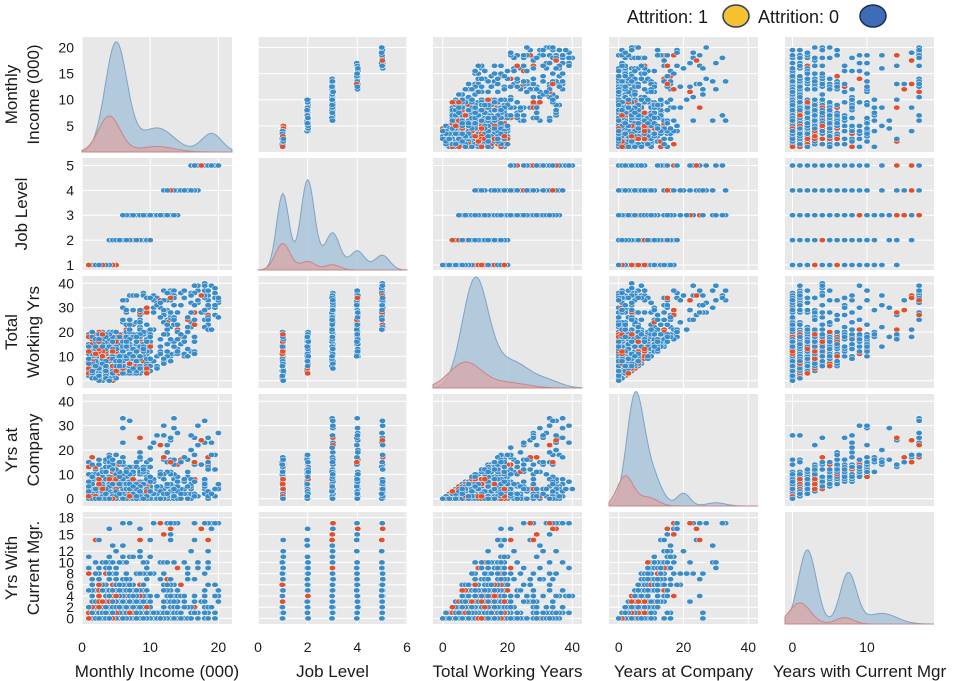 This screenshot has width=969, height=681. Describe the element at coordinates (66, 74) in the screenshot. I see `y-tick-label: 15` at that location.